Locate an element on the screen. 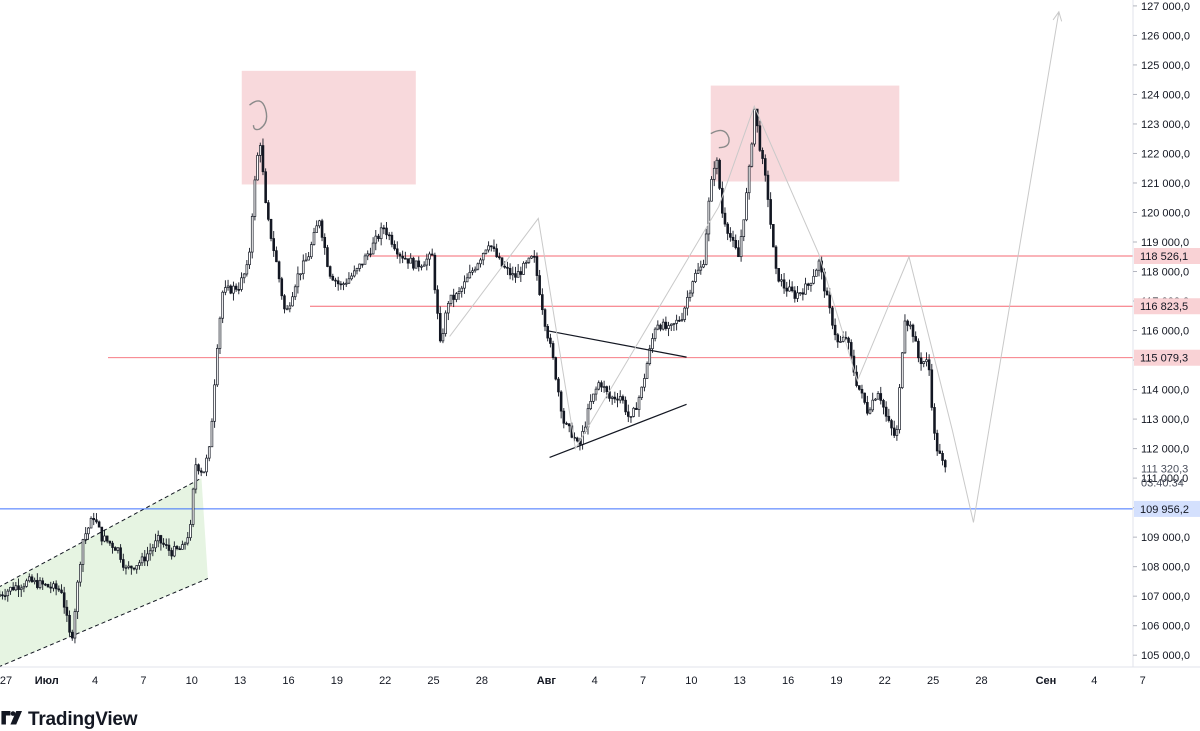  projection-arrowhead is located at coordinates (1057, 16).